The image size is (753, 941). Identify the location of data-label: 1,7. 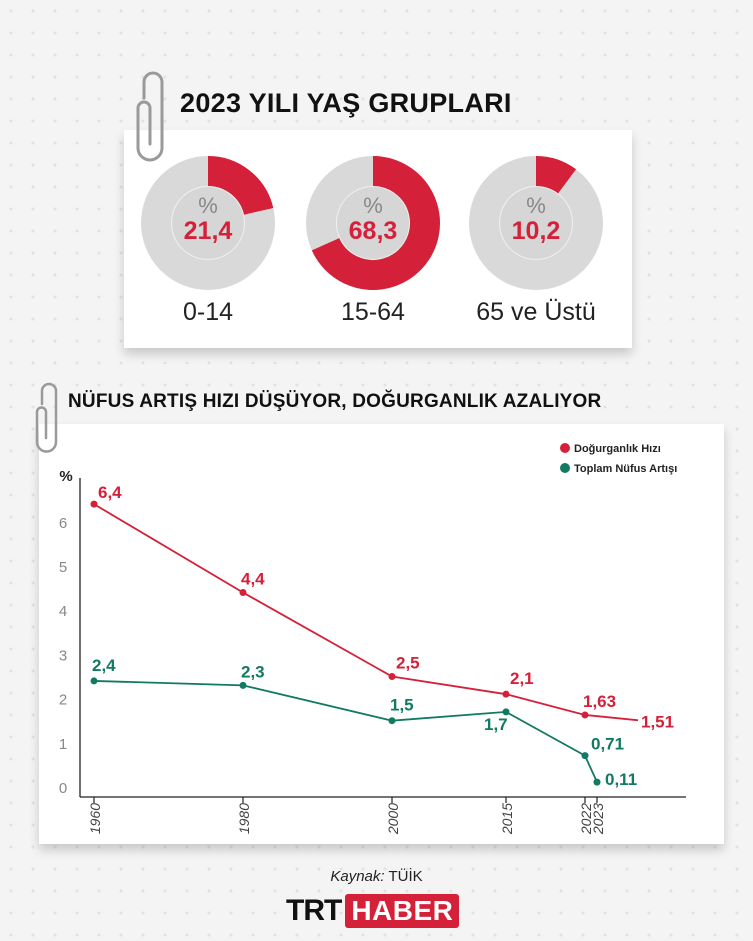
(496, 724).